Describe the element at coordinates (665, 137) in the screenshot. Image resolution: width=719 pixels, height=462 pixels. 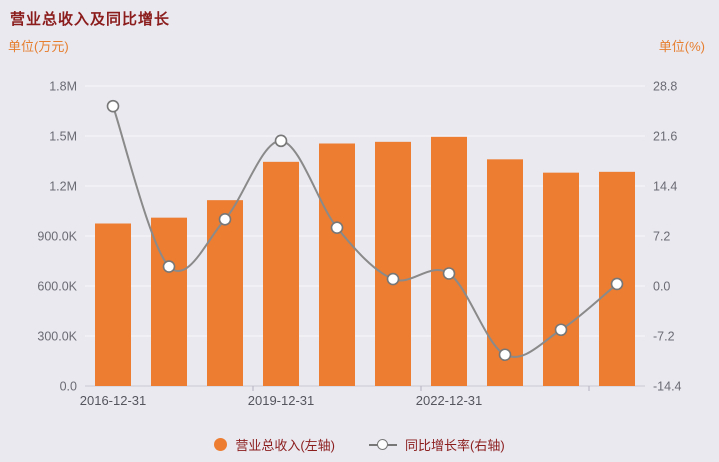
I see `right-axis-tick-label: 21.6` at that location.